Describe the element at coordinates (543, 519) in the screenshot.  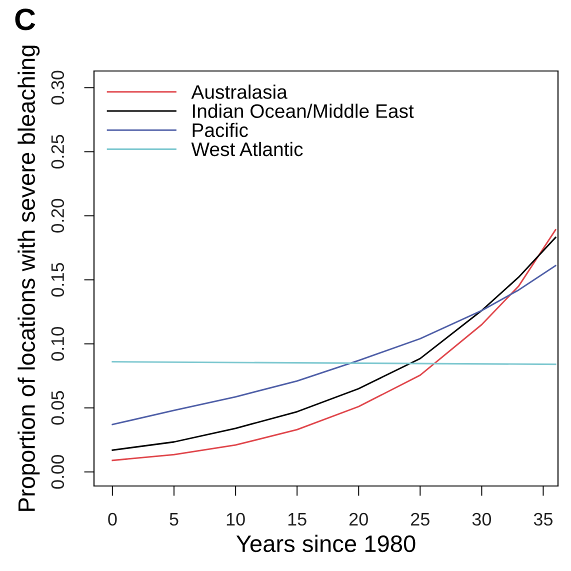
I see `x-tick-label: 35` at that location.